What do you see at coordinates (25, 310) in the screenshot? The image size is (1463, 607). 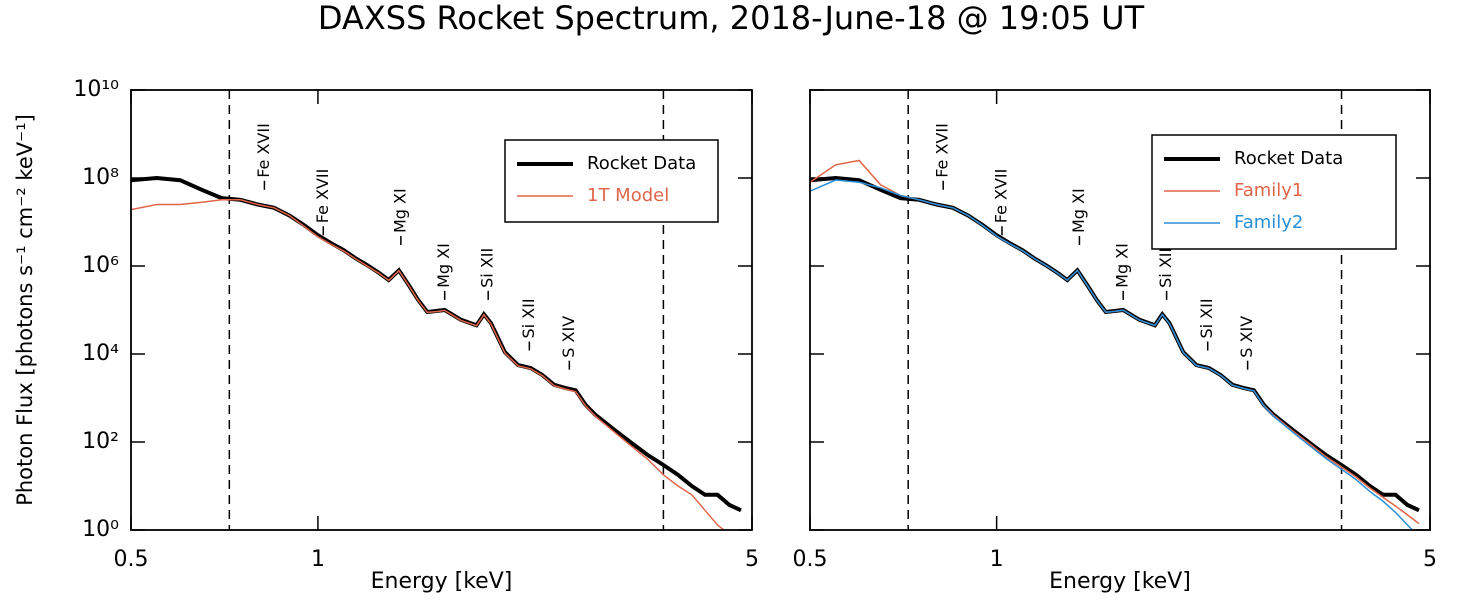 I see `y-axis-label: Photon Flux [photons s⁻¹ cm⁻² keV⁻¹]` at bounding box center [25, 310].